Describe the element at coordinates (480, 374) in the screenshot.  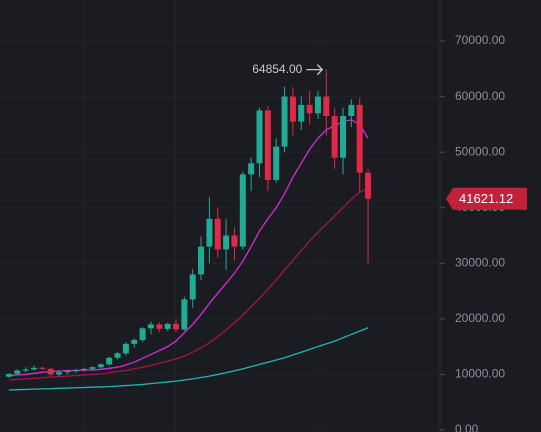
I see `y-tick-label: 10000.00` at that location.